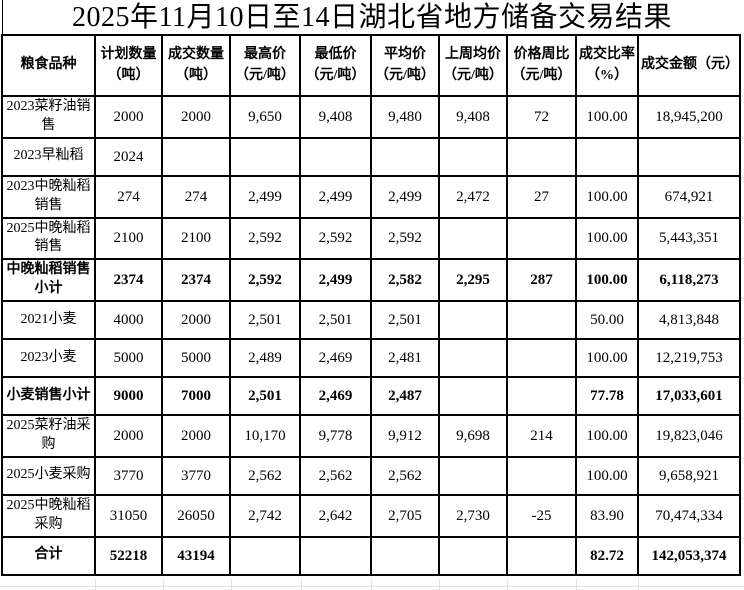 Image resolution: width=744 pixels, height=590 pixels. Describe the element at coordinates (689, 280) in the screenshot. I see `value-cell: 6,118,273` at that location.